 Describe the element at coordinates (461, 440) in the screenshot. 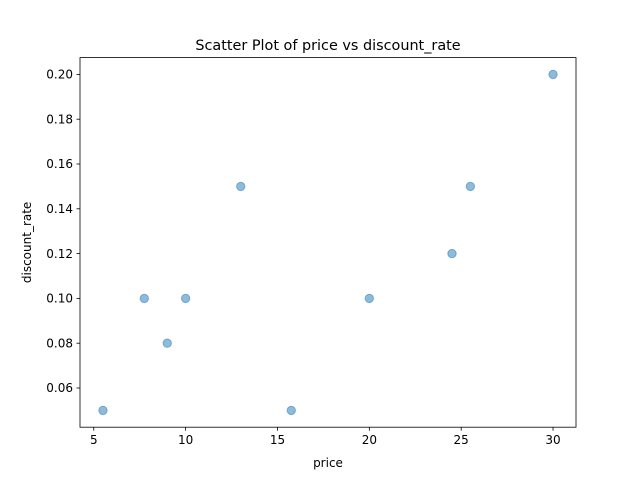

I see `x-tick-label: 25` at that location.